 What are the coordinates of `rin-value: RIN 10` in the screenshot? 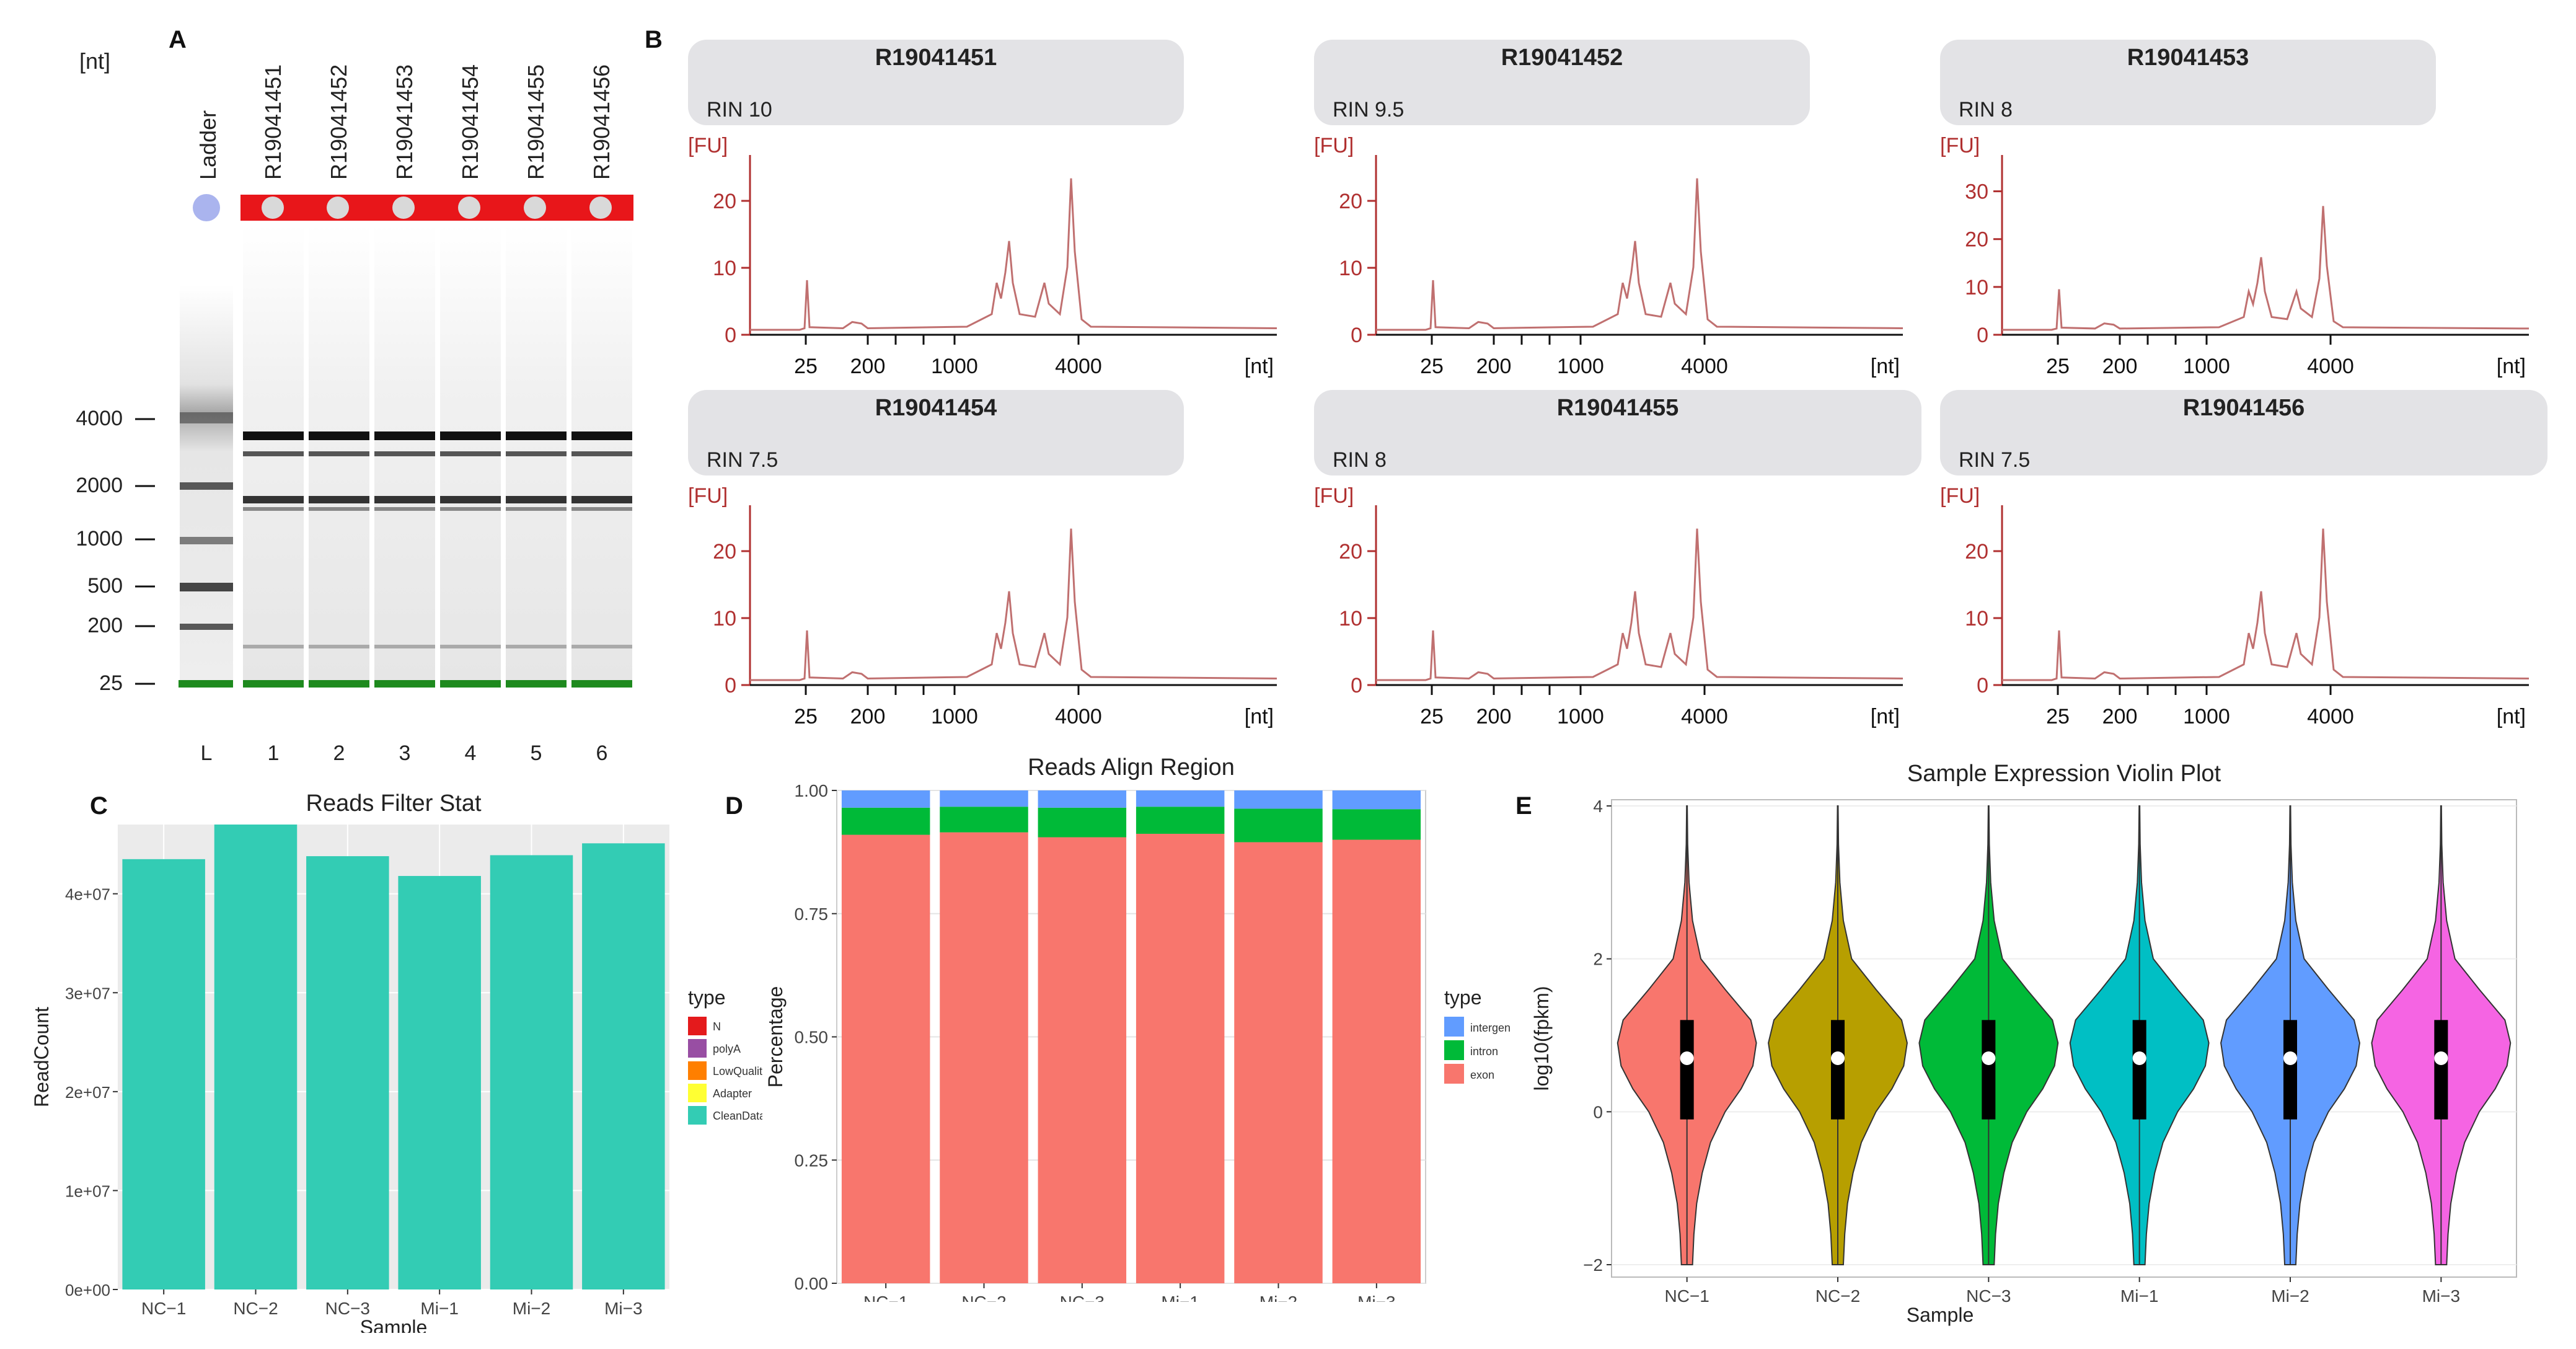 It's located at (739, 110).